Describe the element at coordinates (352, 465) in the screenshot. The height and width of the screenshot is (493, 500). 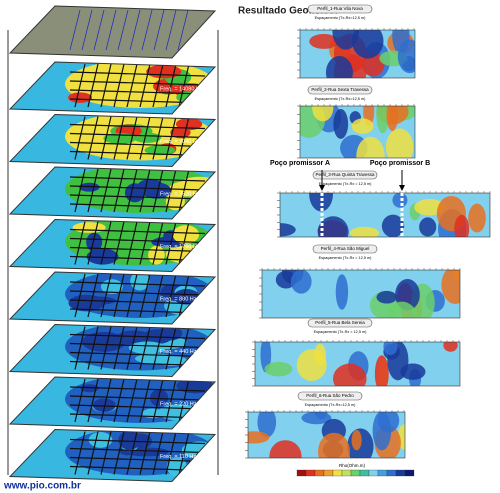
I see `legend-label: Rho(Ohm.m)` at that location.